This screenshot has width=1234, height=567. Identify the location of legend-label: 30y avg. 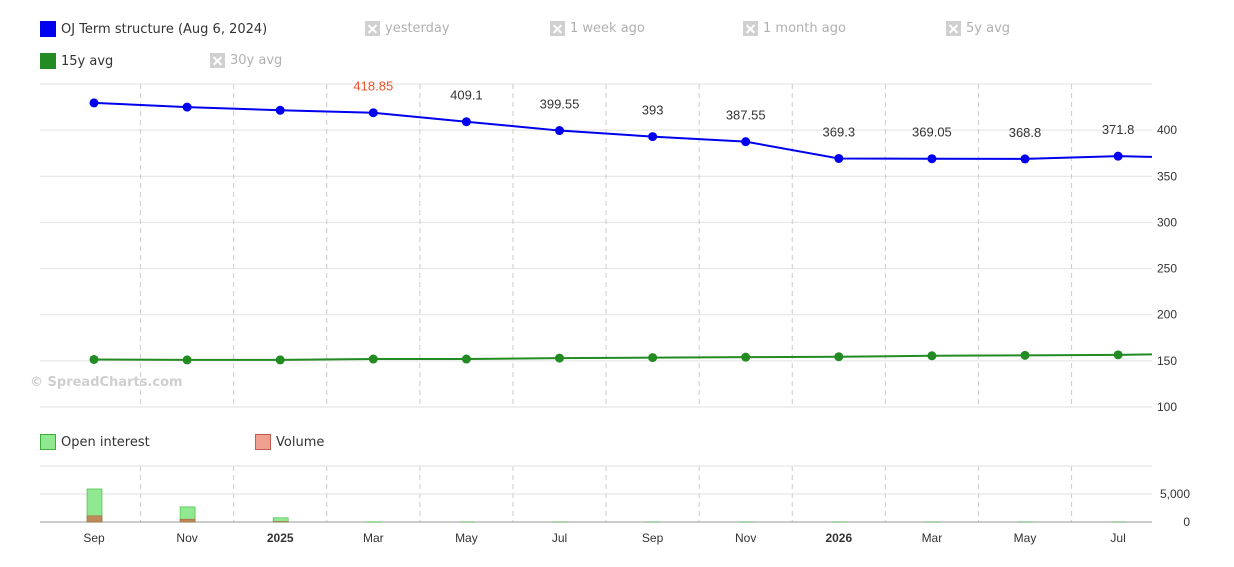
(256, 60).